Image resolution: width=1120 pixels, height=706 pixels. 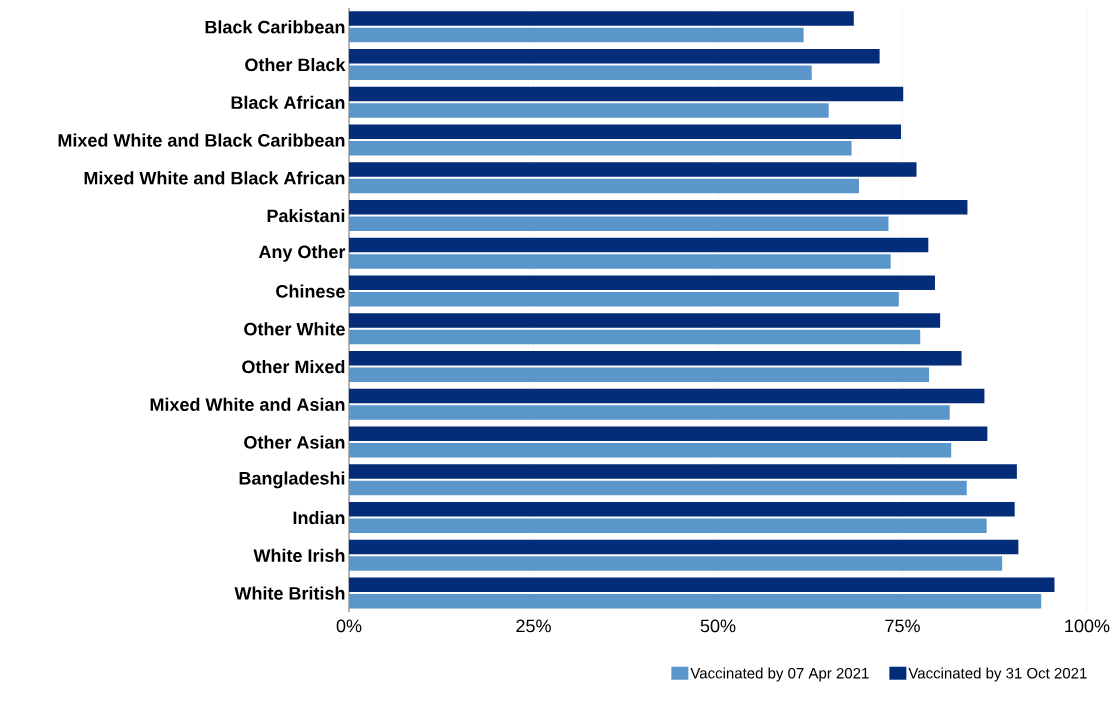 I want to click on y-tick-label: Any Other, so click(x=302, y=253).